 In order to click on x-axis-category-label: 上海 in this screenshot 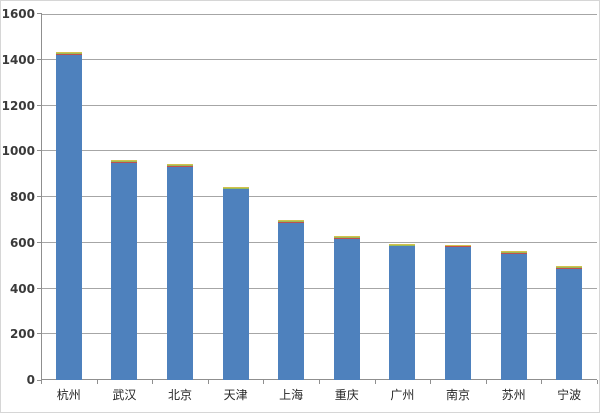, I will do `click(291, 395)`.